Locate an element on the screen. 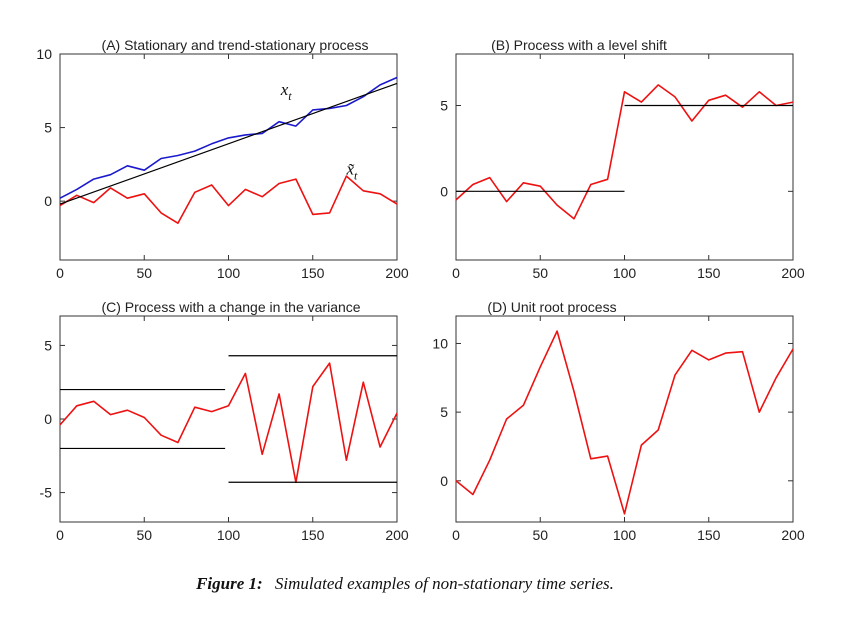 The width and height of the screenshot is (843, 621). series-line-x̃_t is located at coordinates (228, 199).